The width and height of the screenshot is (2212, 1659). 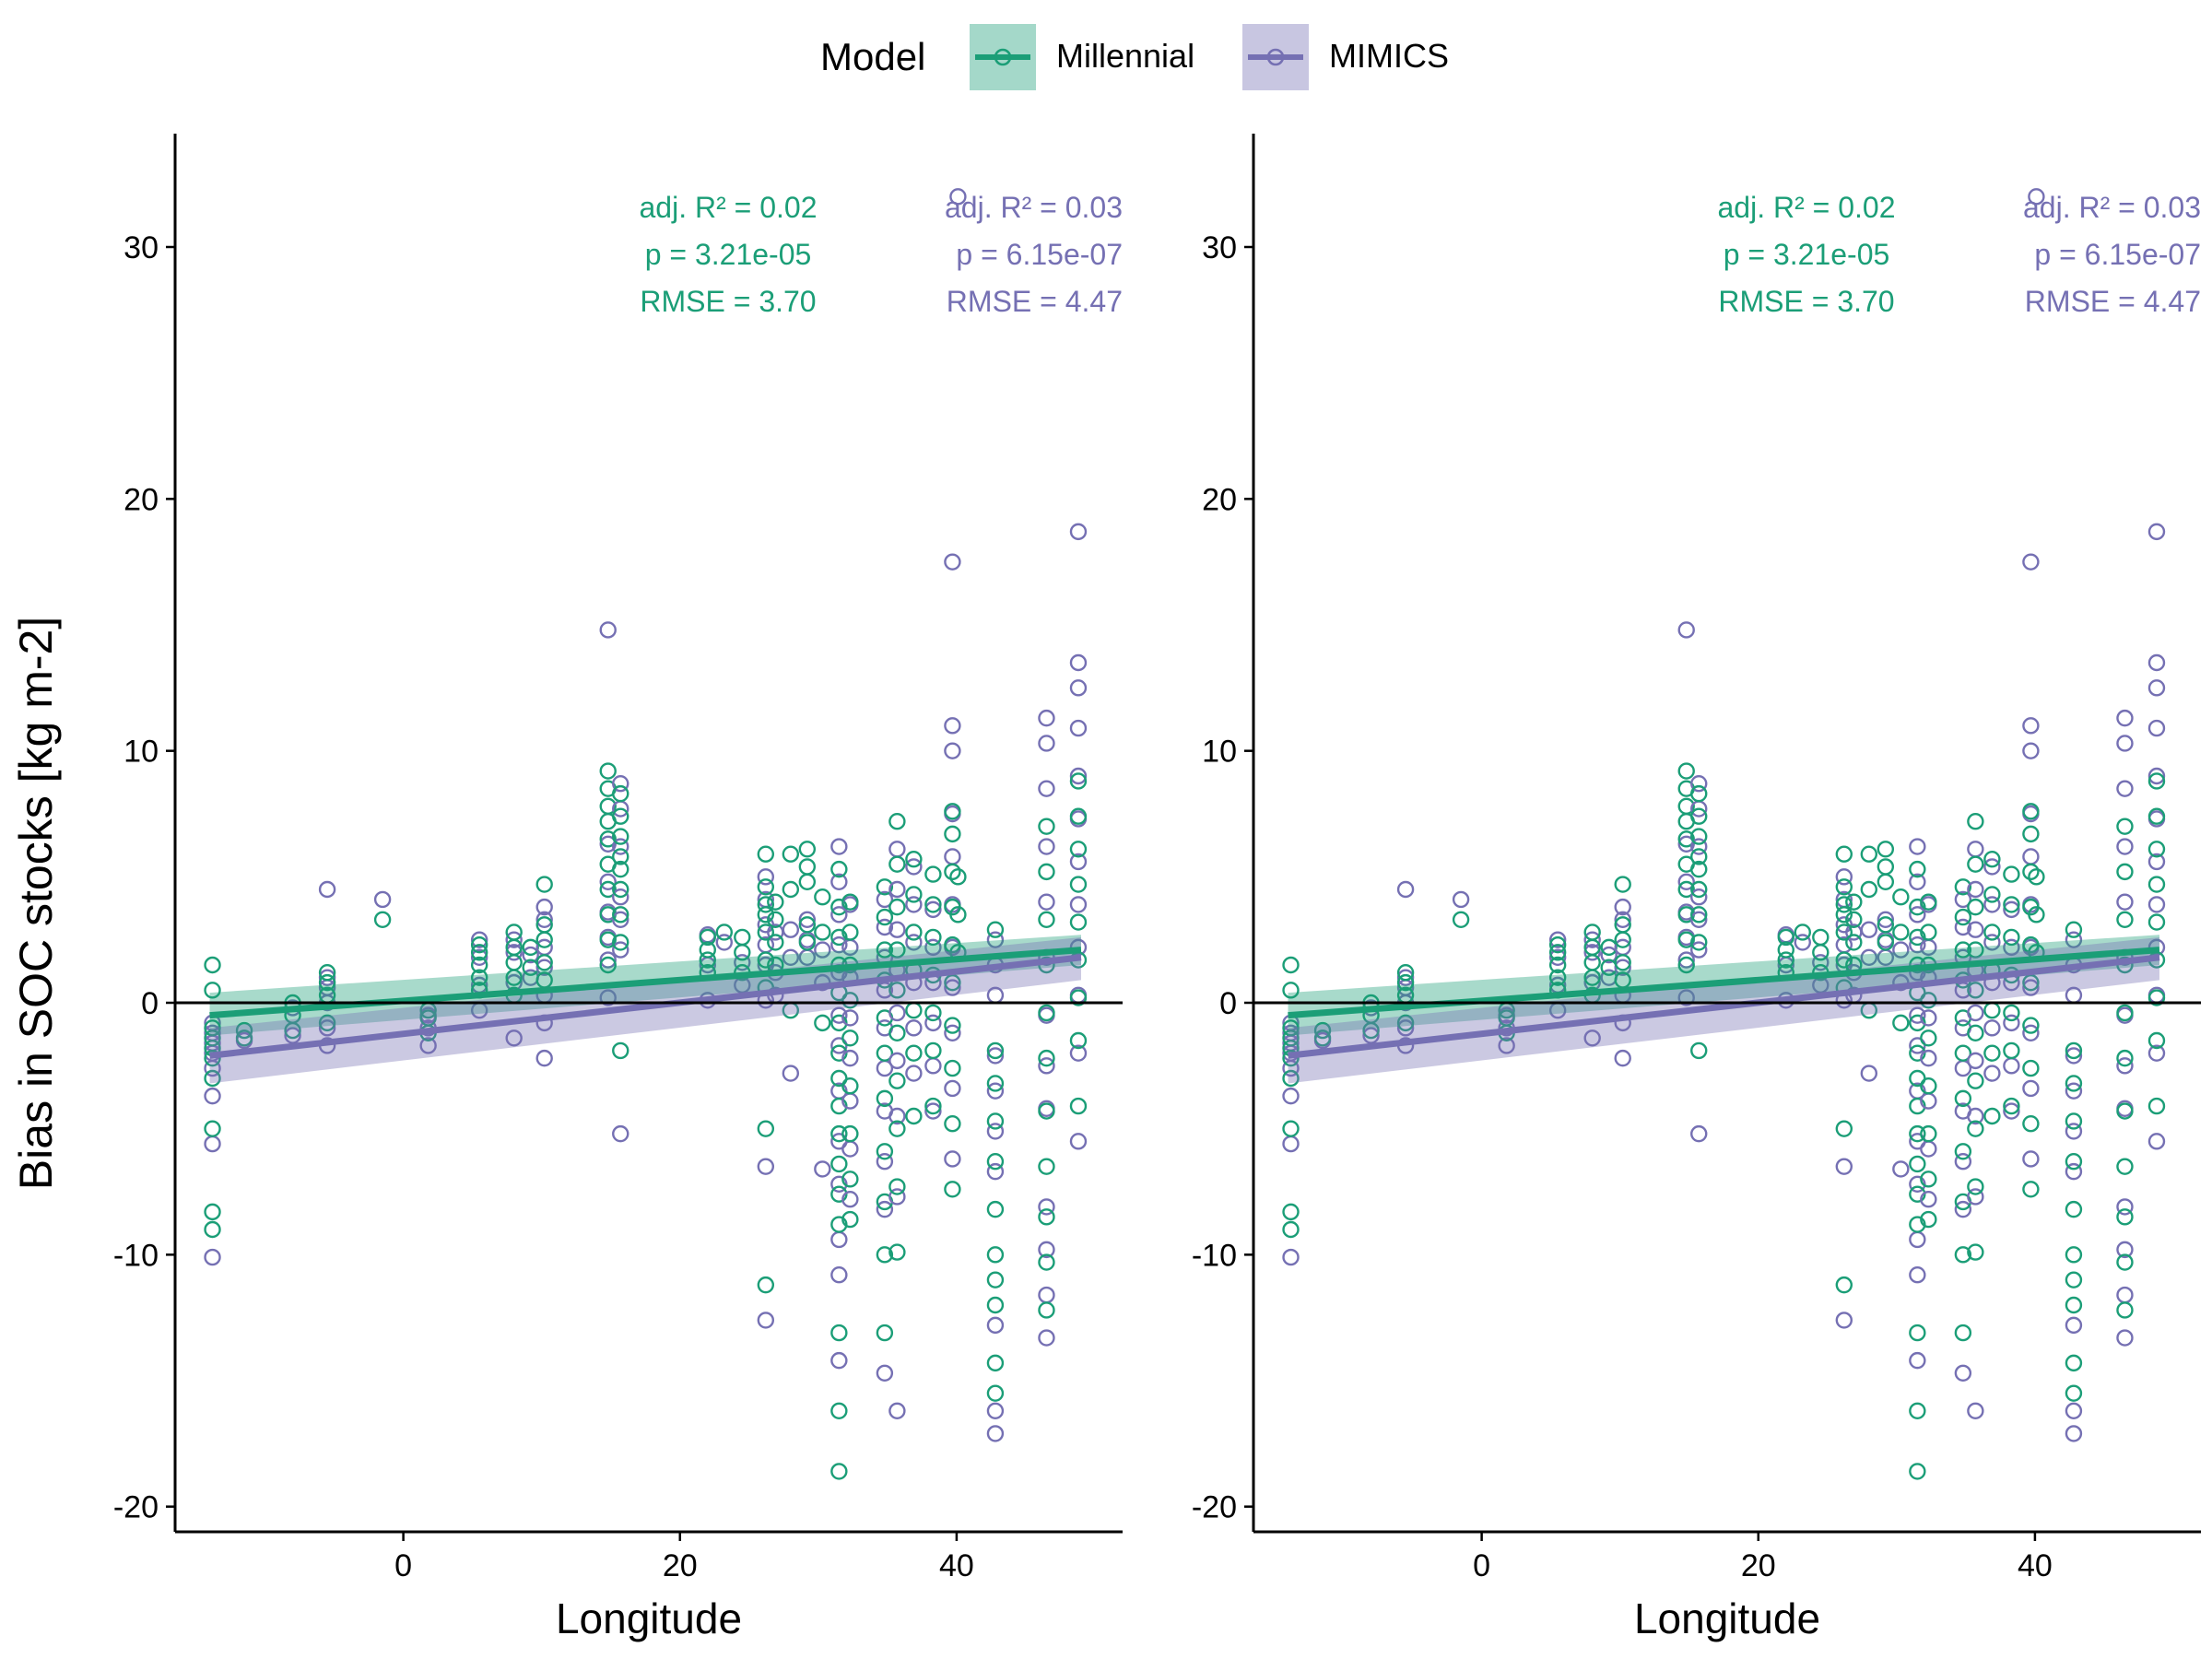 What do you see at coordinates (1228, 1003) in the screenshot?
I see `y-tick-label: 0` at bounding box center [1228, 1003].